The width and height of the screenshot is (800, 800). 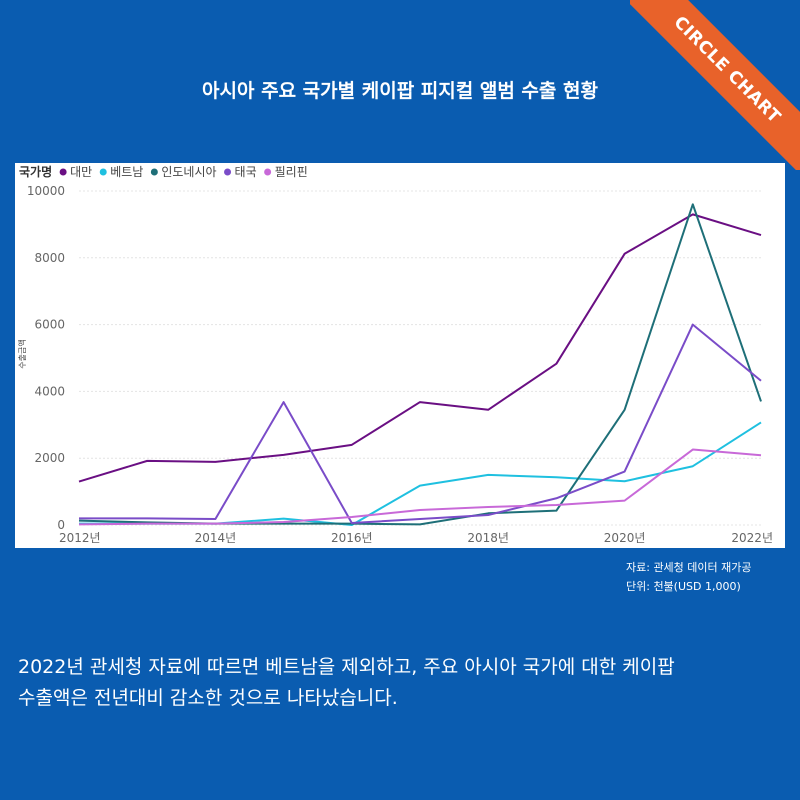 I want to click on y-tick-label: 10000, so click(x=46, y=191).